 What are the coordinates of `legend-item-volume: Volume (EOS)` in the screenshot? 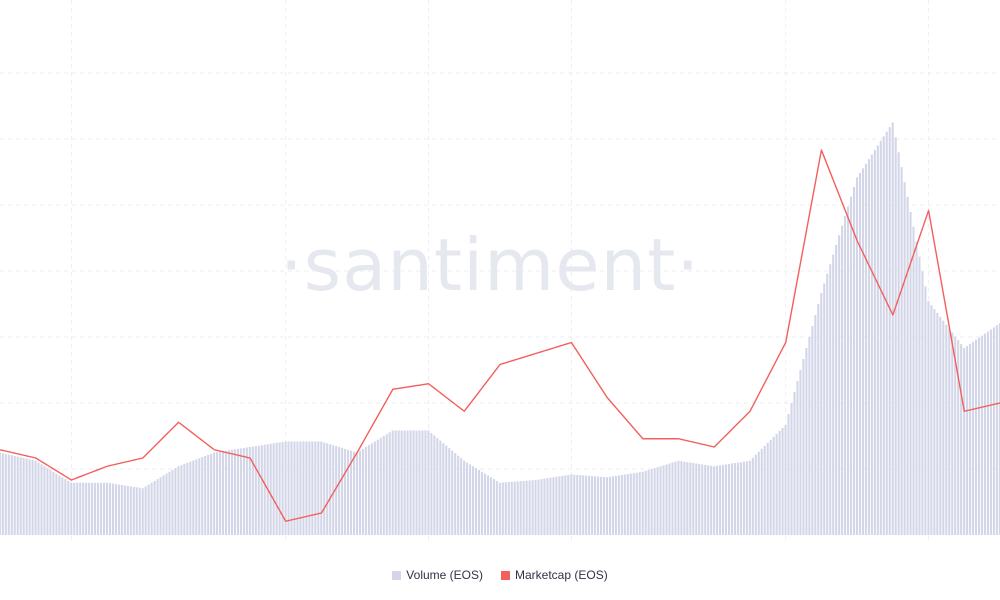 It's located at (437, 575).